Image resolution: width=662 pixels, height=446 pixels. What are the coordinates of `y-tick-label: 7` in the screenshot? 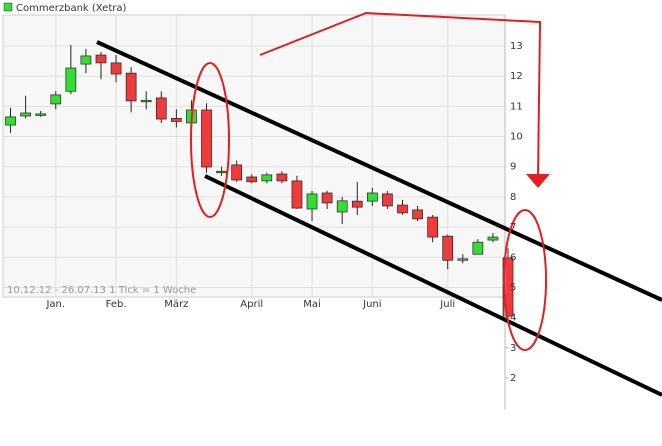 It's located at (513, 227).